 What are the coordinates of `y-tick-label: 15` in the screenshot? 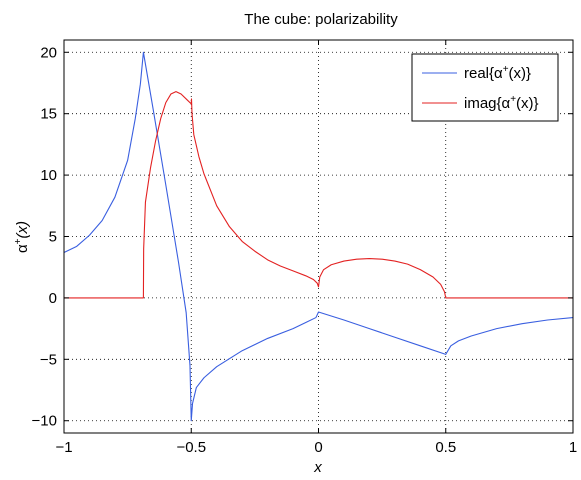 It's located at (48, 114).